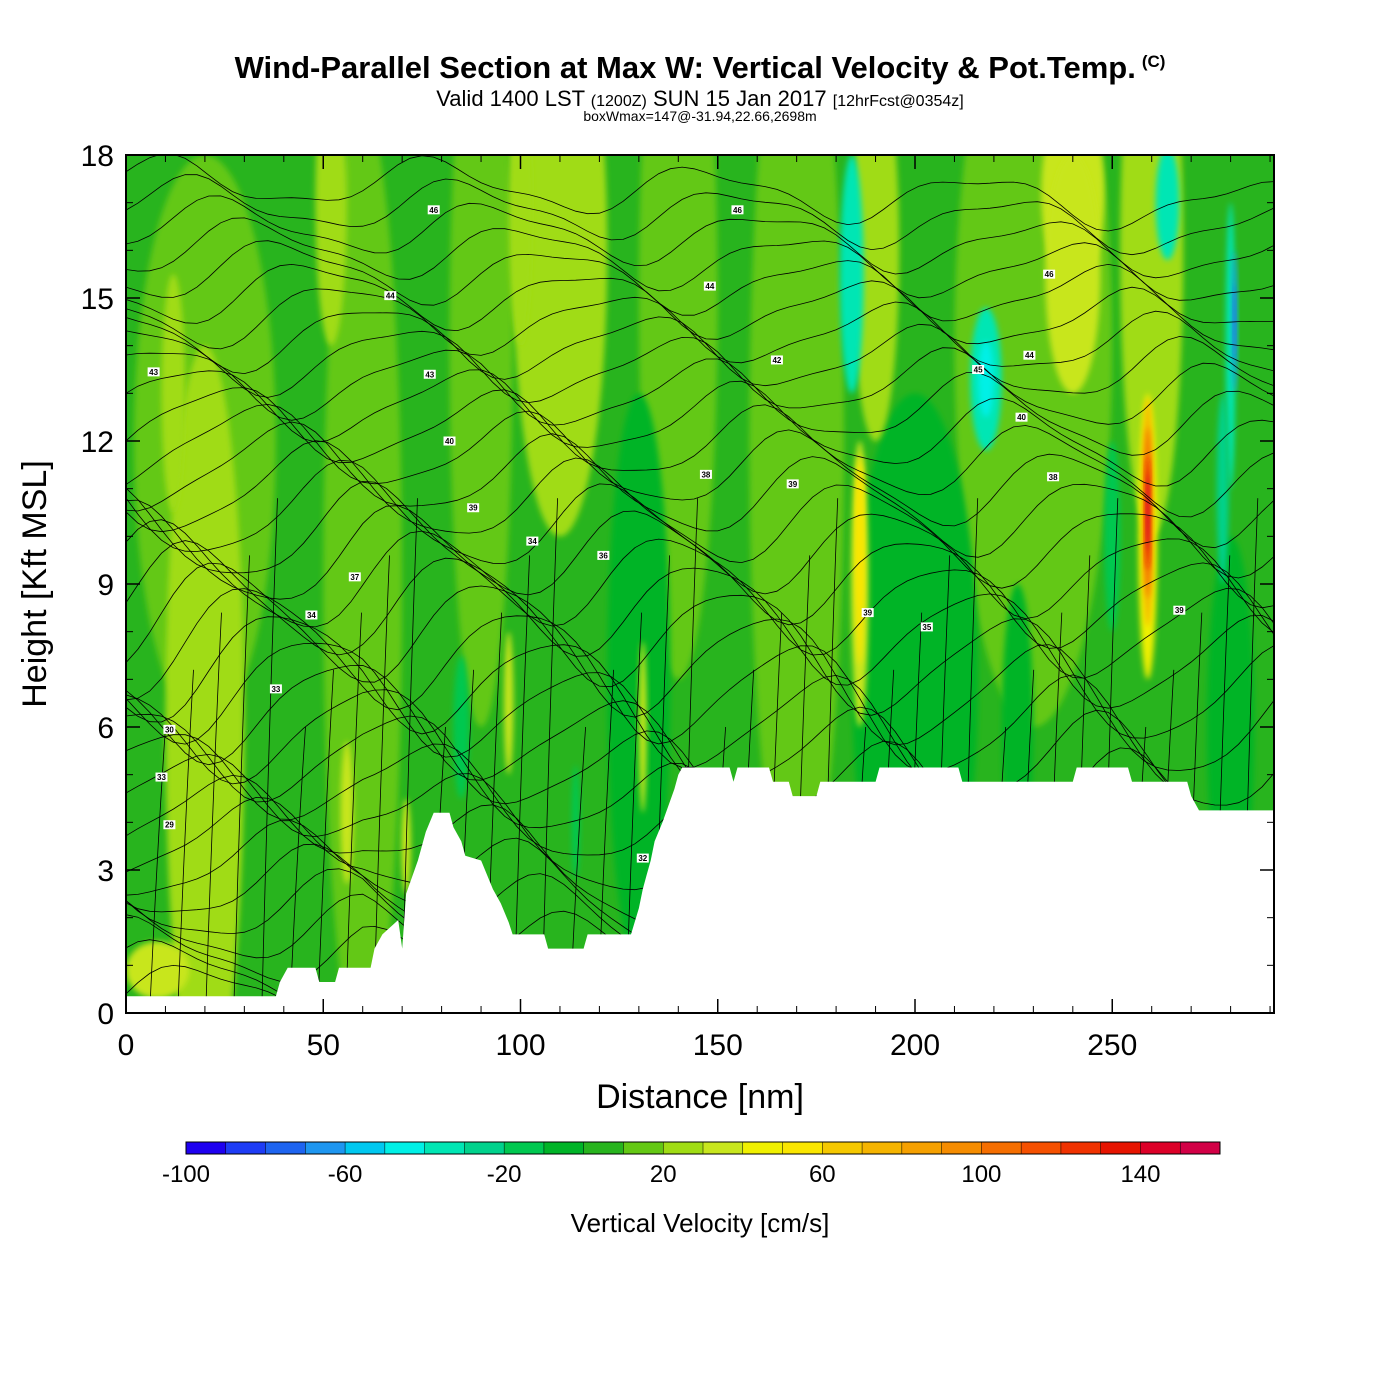 The image size is (1400, 1400). I want to click on contour-label: 35, so click(926, 627).